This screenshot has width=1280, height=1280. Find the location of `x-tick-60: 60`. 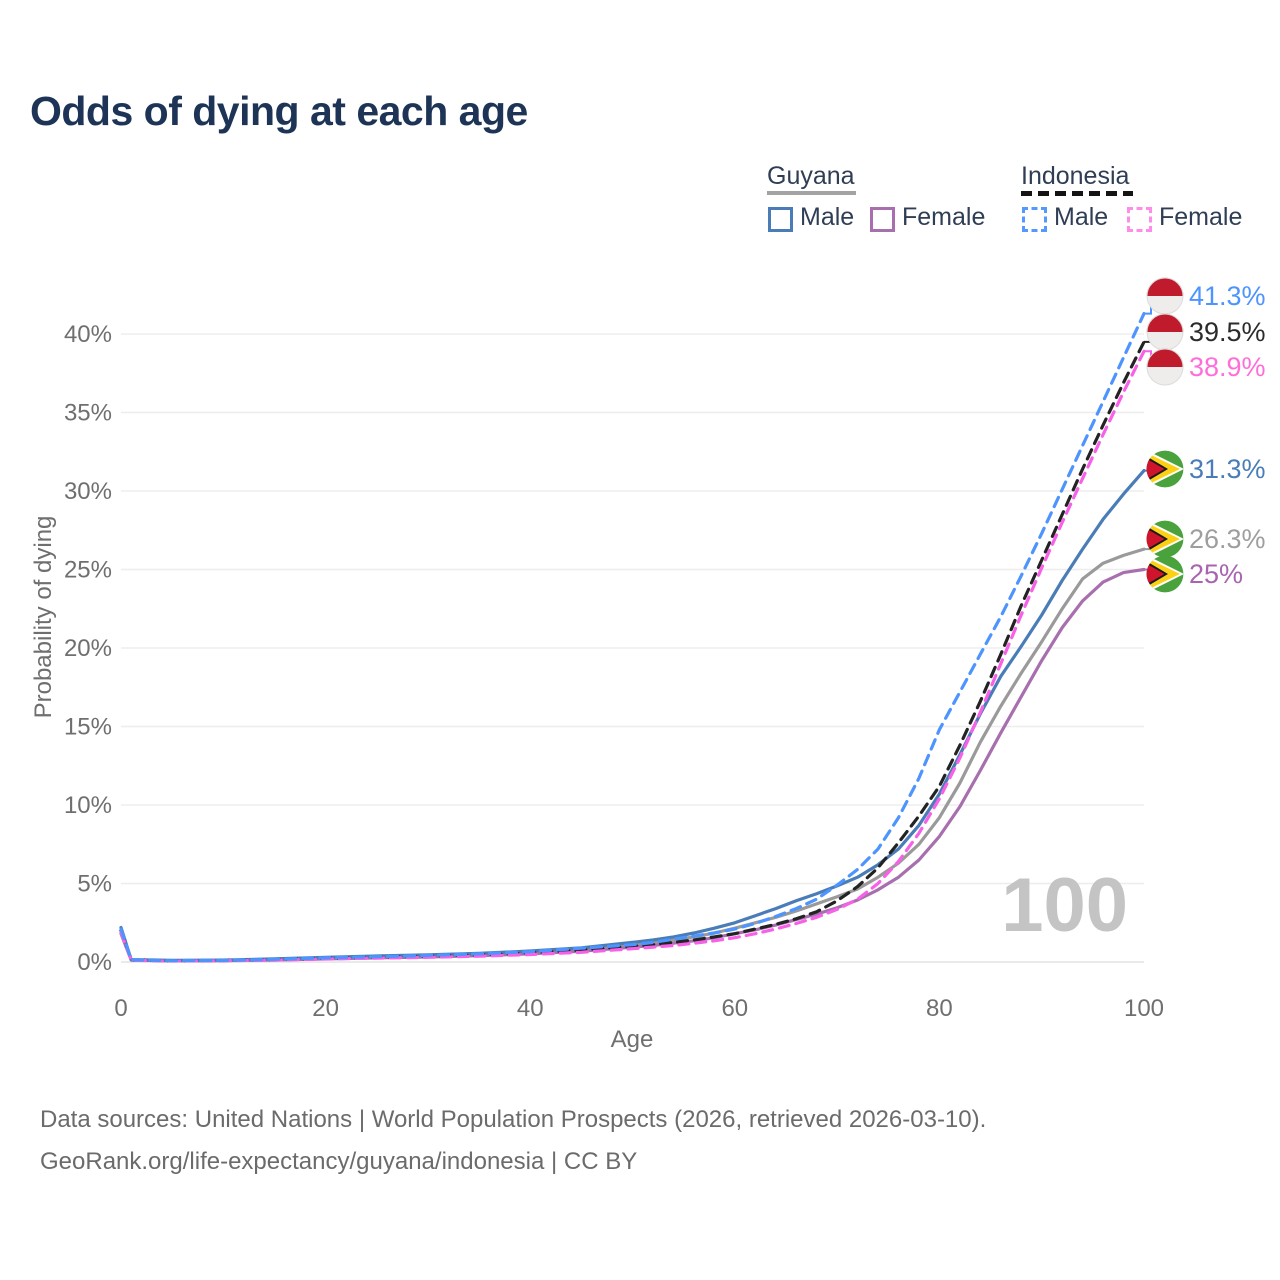

x-tick-60: 60 is located at coordinates (734, 1008).